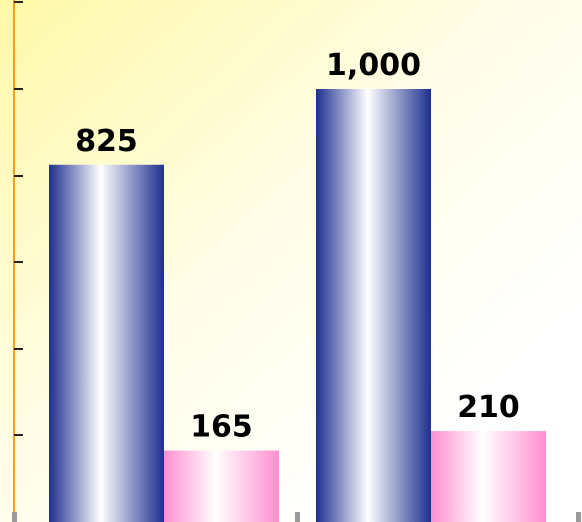 The image size is (582, 522). Describe the element at coordinates (106, 141) in the screenshot. I see `data-label: 825` at that location.